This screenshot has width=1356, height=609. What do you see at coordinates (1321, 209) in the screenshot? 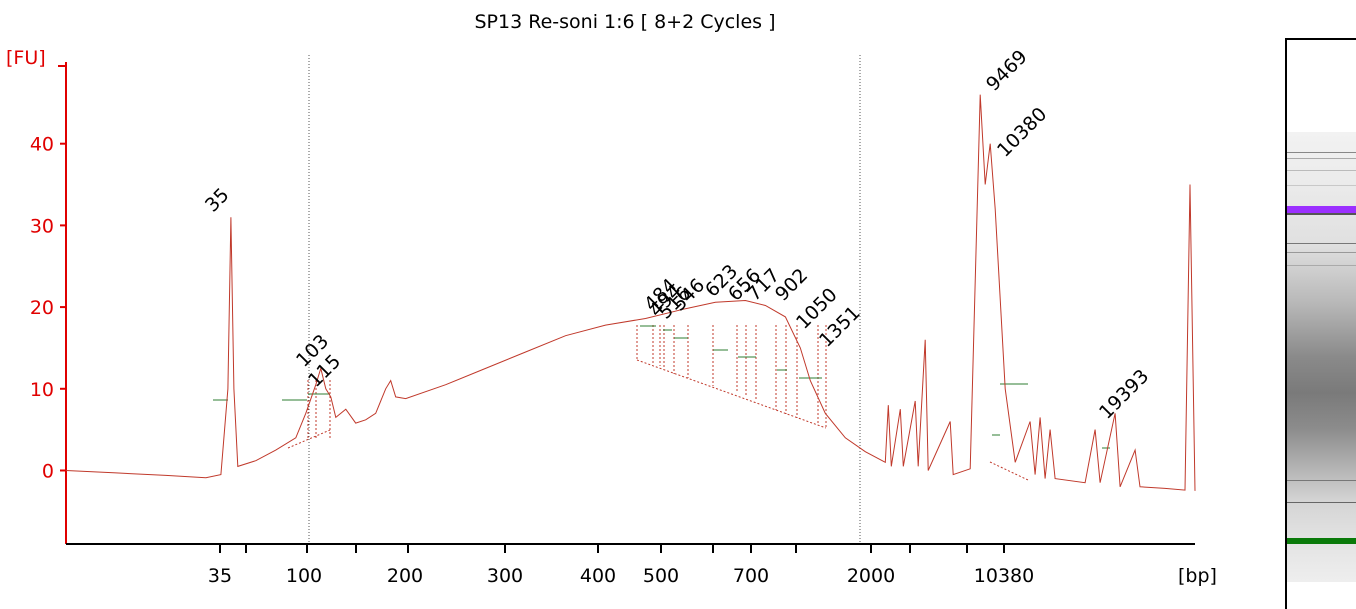
I see `upper-marker-band` at bounding box center [1321, 209].